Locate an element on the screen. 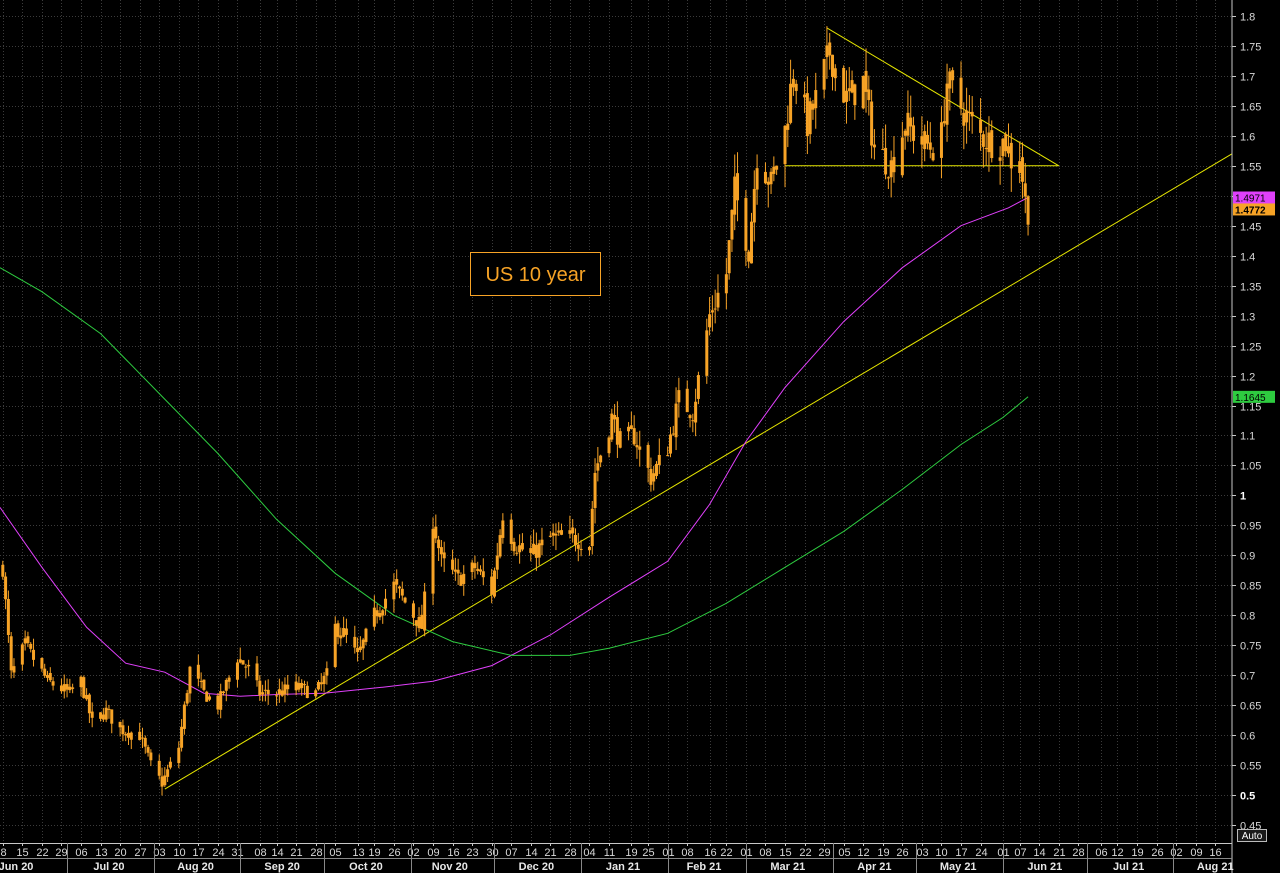  x-tick-label: 04 is located at coordinates (589, 853).